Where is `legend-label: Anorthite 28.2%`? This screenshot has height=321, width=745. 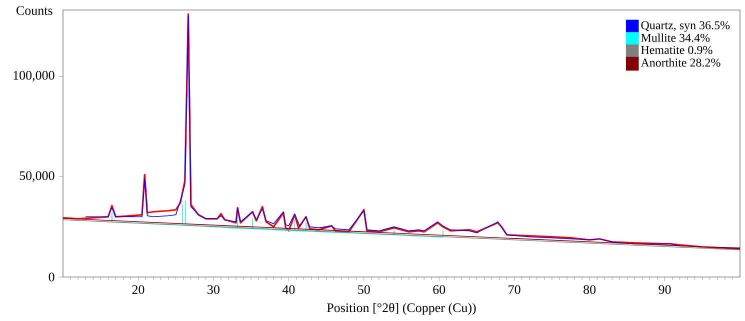
legend-label: Anorthite 28.2% is located at coordinates (680, 62).